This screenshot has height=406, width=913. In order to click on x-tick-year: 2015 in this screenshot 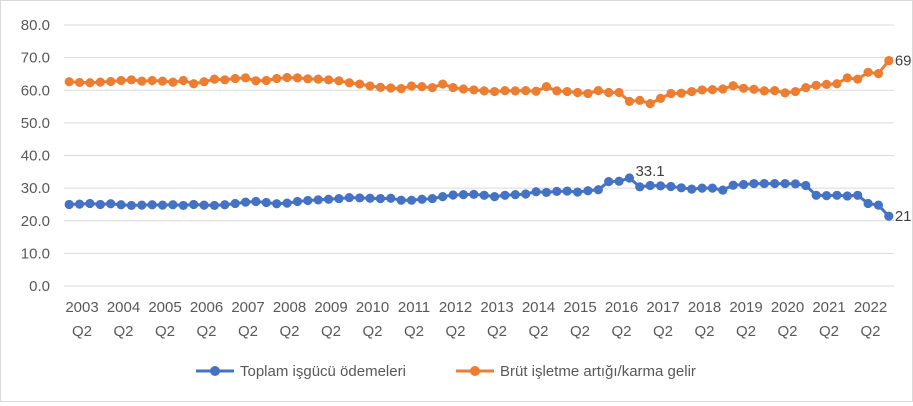, I will do `click(579, 307)`.